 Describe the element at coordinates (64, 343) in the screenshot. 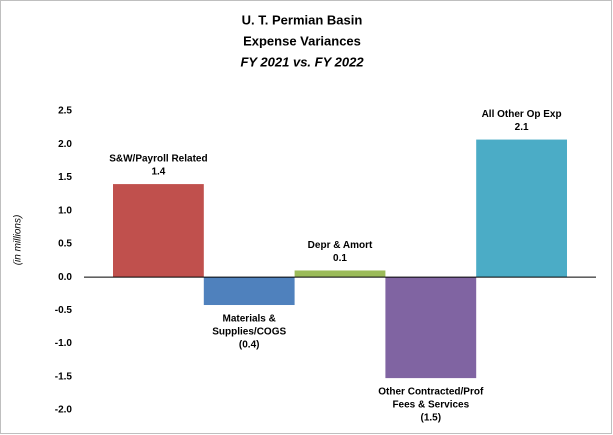

I see `y-tick-label: -1.0` at that location.